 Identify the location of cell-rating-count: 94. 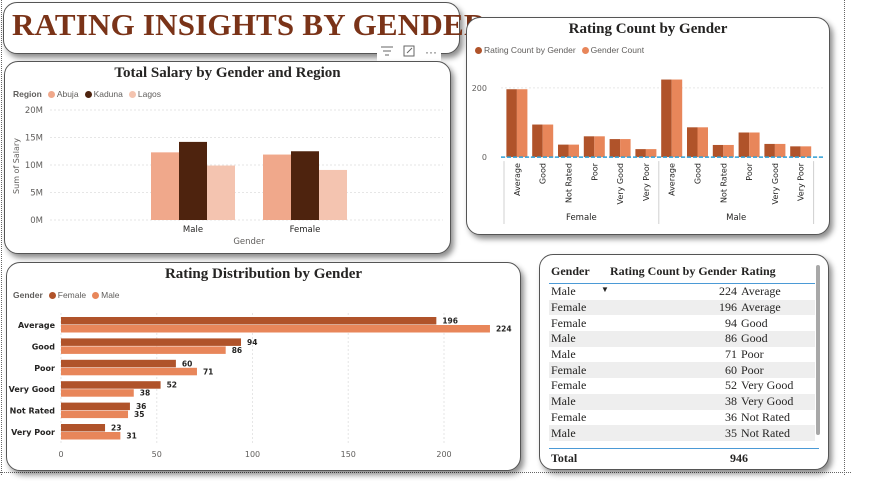
(731, 322).